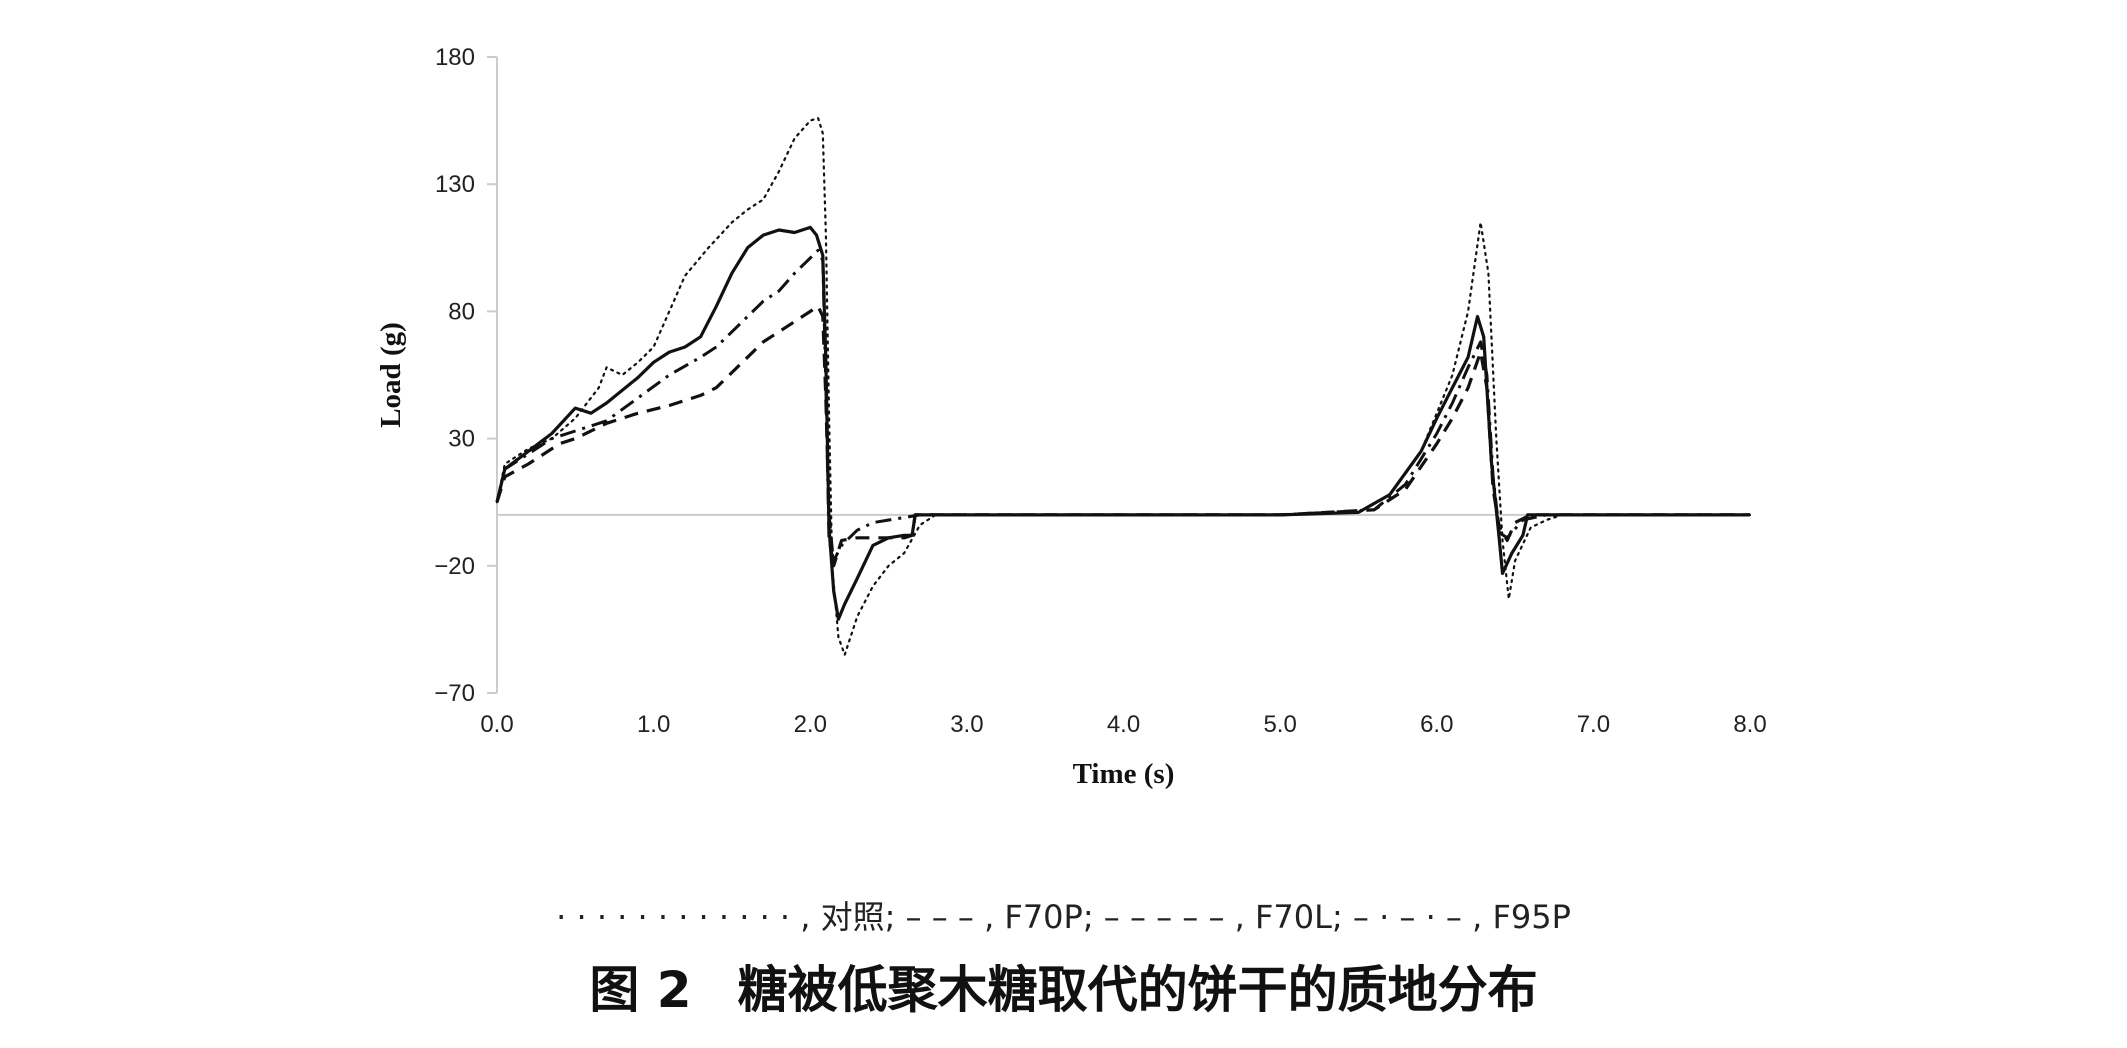 This screenshot has width=2127, height=1048. I want to click on x-tick-label: 3.0, so click(966, 724).